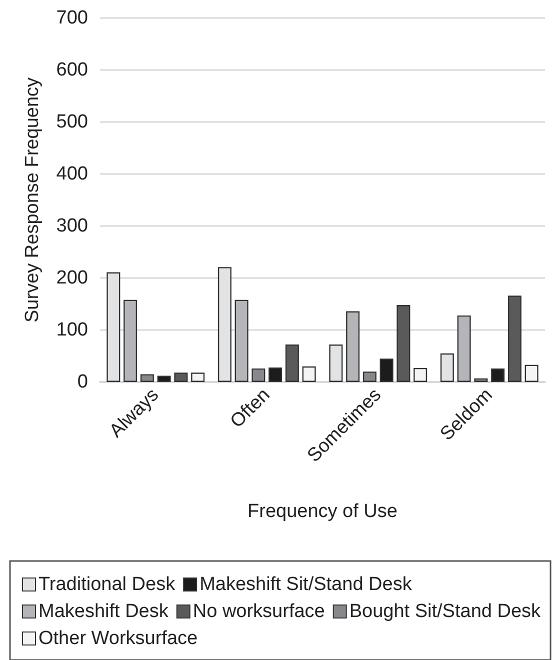 Image resolution: width=554 pixels, height=660 pixels. What do you see at coordinates (118, 638) in the screenshot?
I see `legend-label: Other Worksurface` at bounding box center [118, 638].